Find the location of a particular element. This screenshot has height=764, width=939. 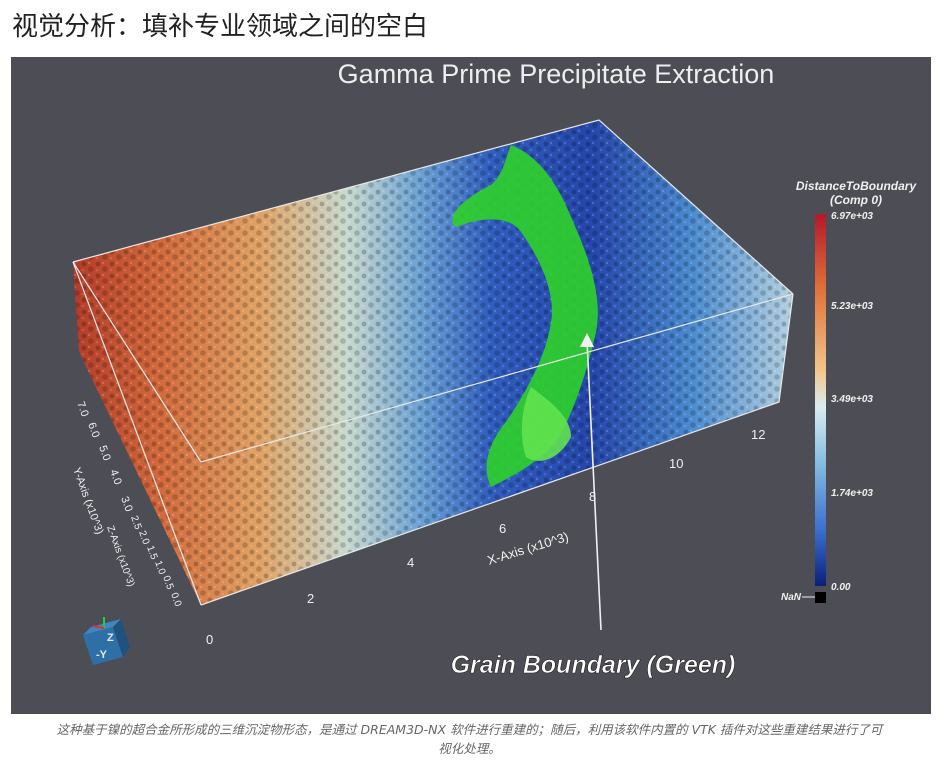

caption-line-2: 视化处理。 is located at coordinates (469, 748).